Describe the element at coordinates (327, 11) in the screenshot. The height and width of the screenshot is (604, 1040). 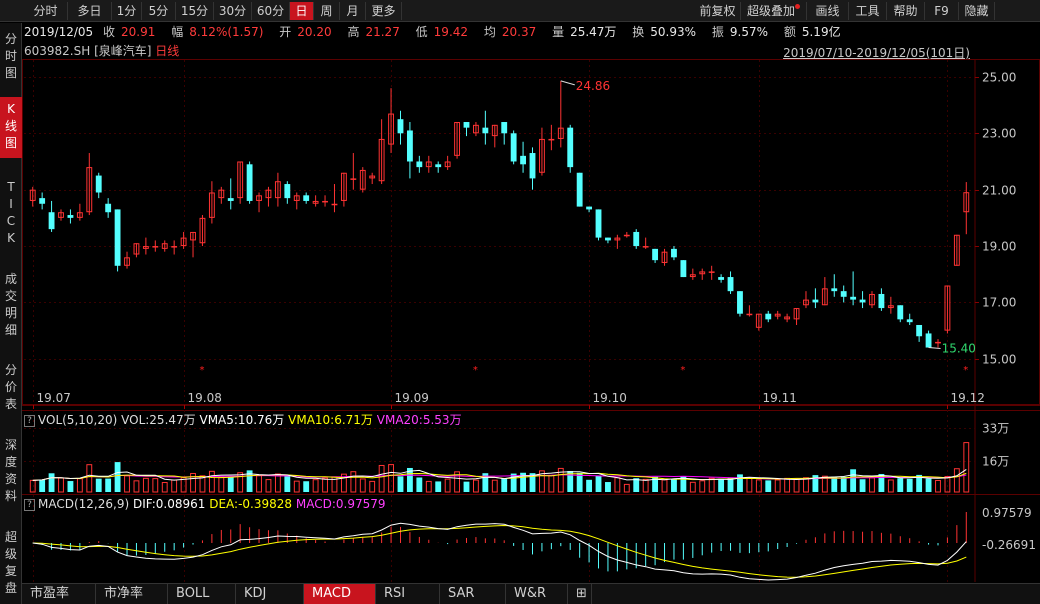
I see `period-btn-8: 周` at that location.